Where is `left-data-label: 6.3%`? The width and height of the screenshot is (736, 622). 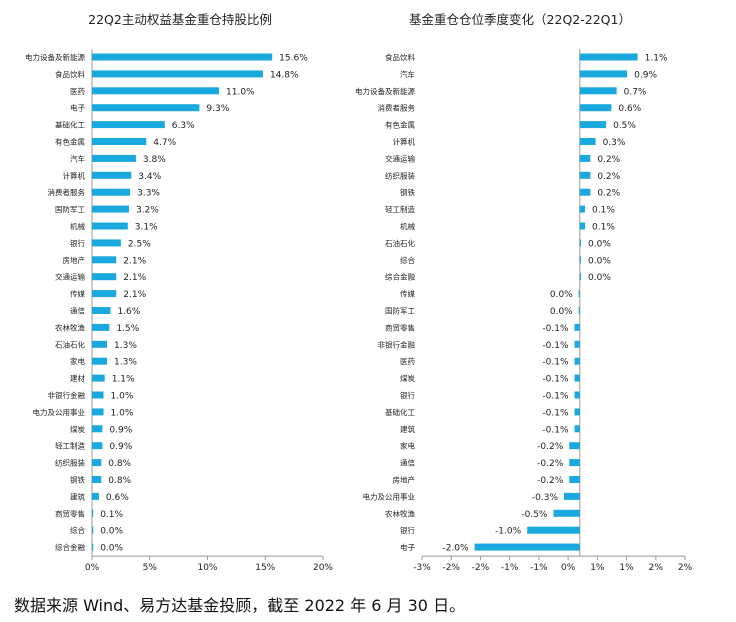 left-data-label: 6.3% is located at coordinates (183, 126).